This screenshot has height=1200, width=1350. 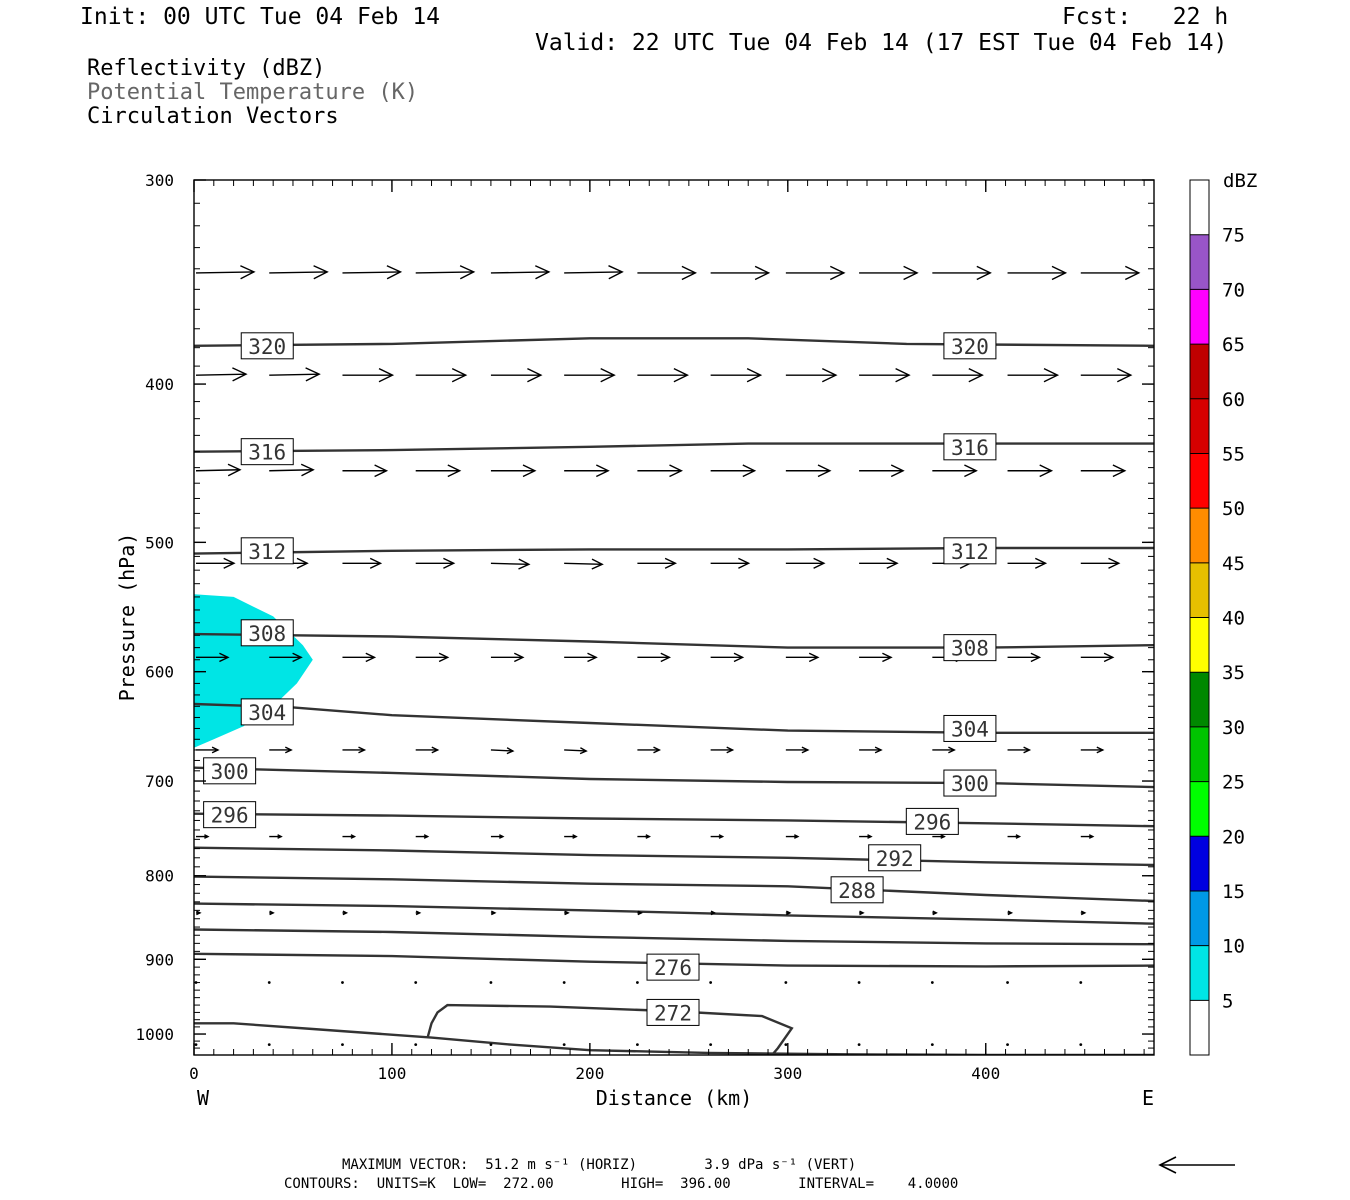 What do you see at coordinates (269, 1044) in the screenshot?
I see `circulation-vector-r9-c1` at bounding box center [269, 1044].